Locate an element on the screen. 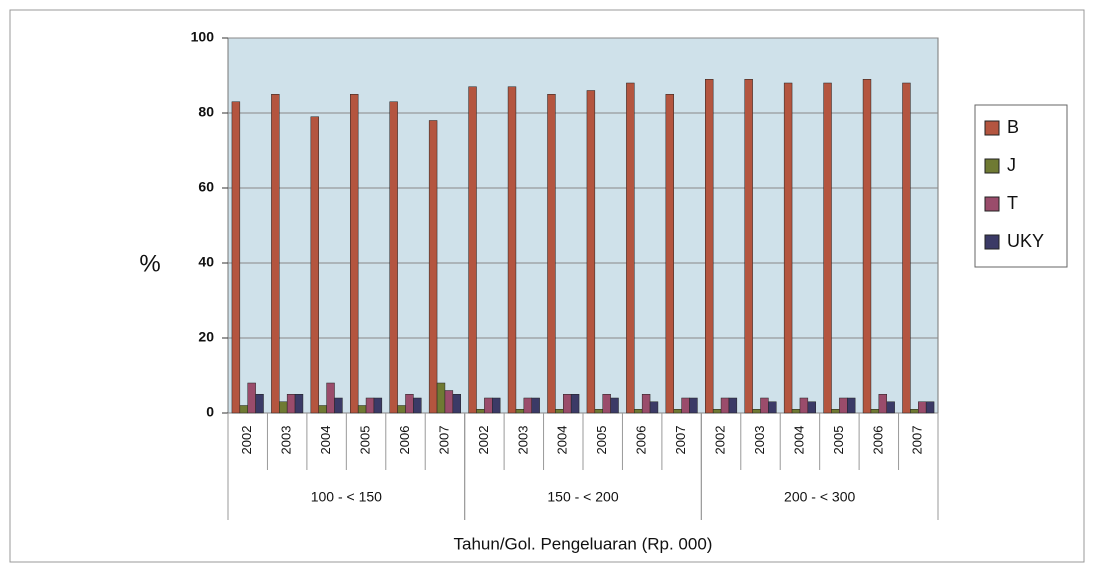 The image size is (1094, 577). y-tick-label: 100 is located at coordinates (203, 37).